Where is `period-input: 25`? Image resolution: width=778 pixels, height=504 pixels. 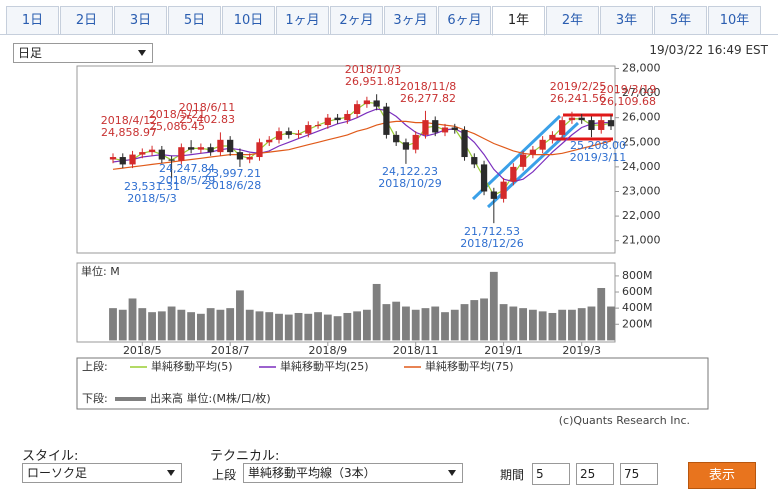 period-input: 25 is located at coordinates (595, 474).